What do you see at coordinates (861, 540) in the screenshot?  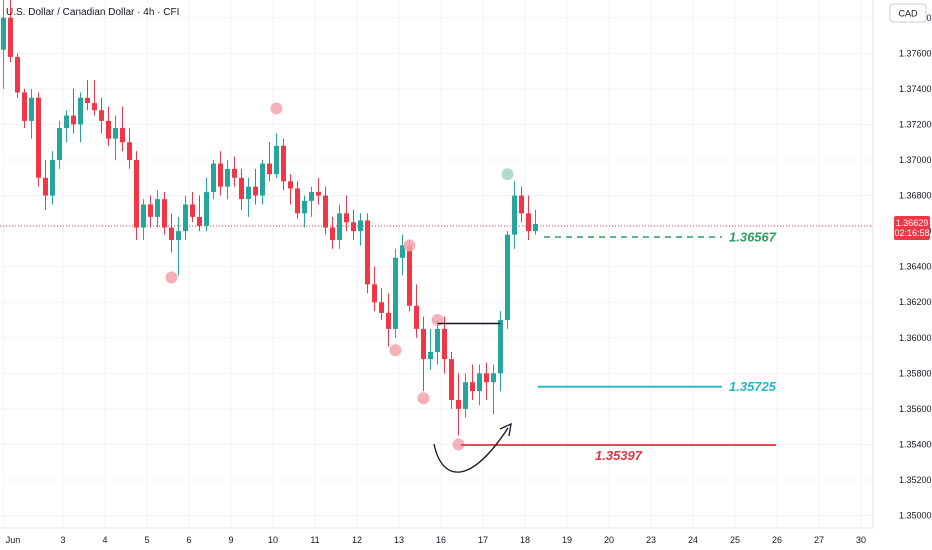 I see `x-tick-label: 30` at bounding box center [861, 540].